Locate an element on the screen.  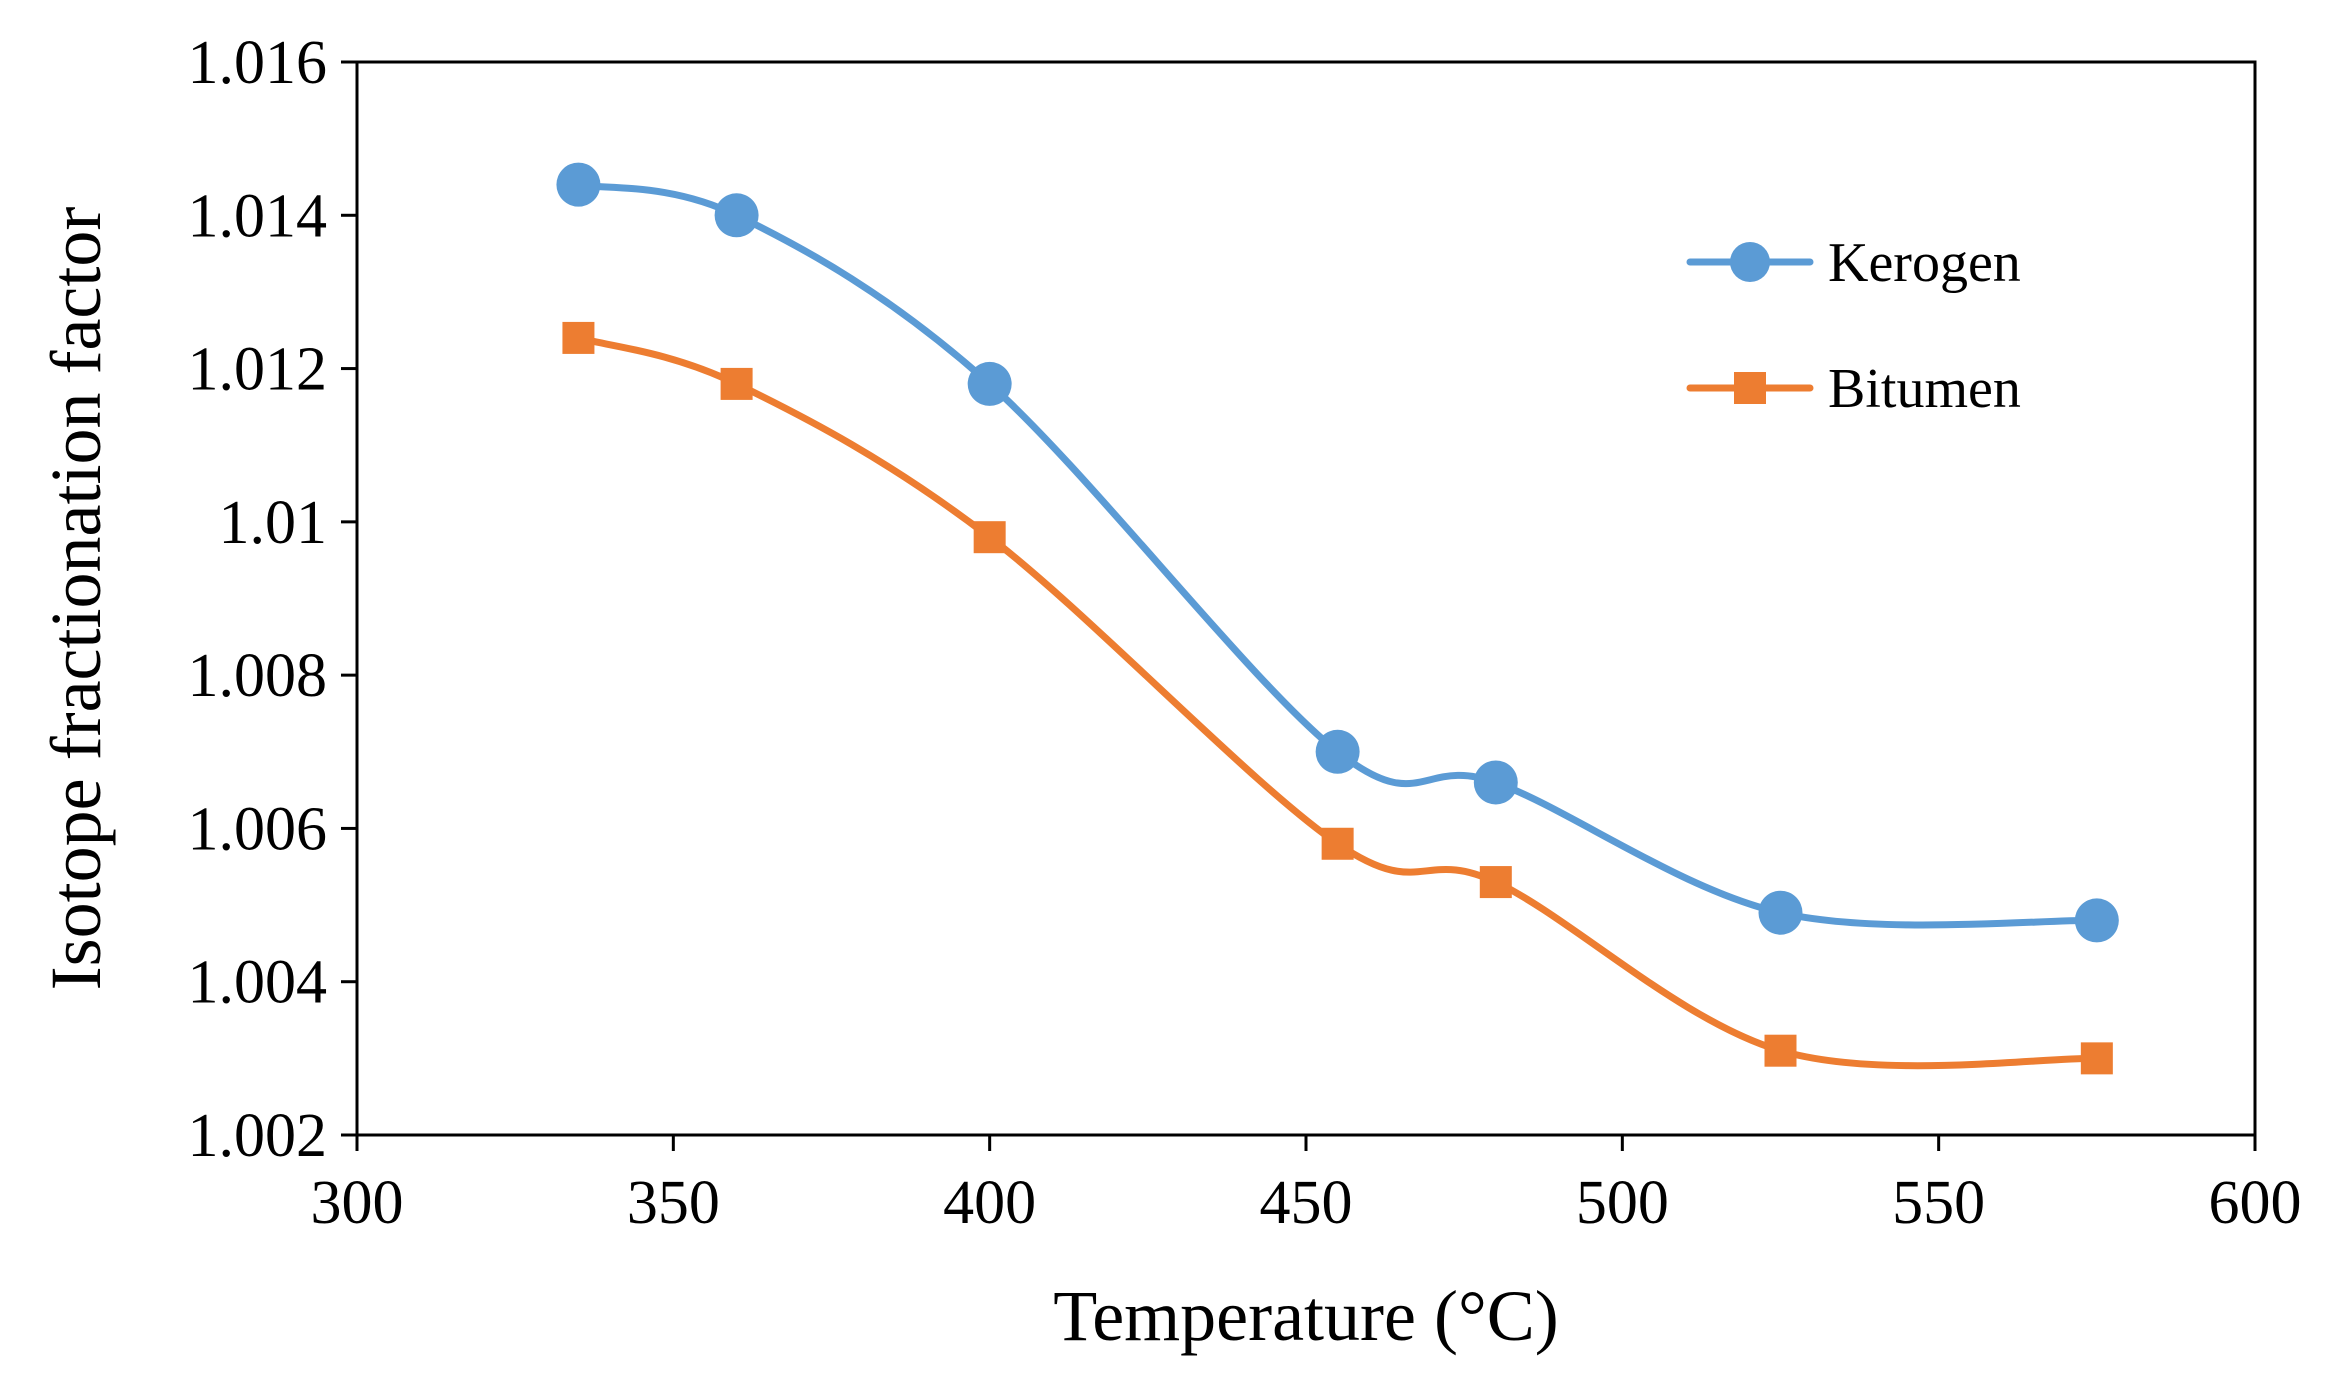
x-tick-label: 400 is located at coordinates (989, 1203).